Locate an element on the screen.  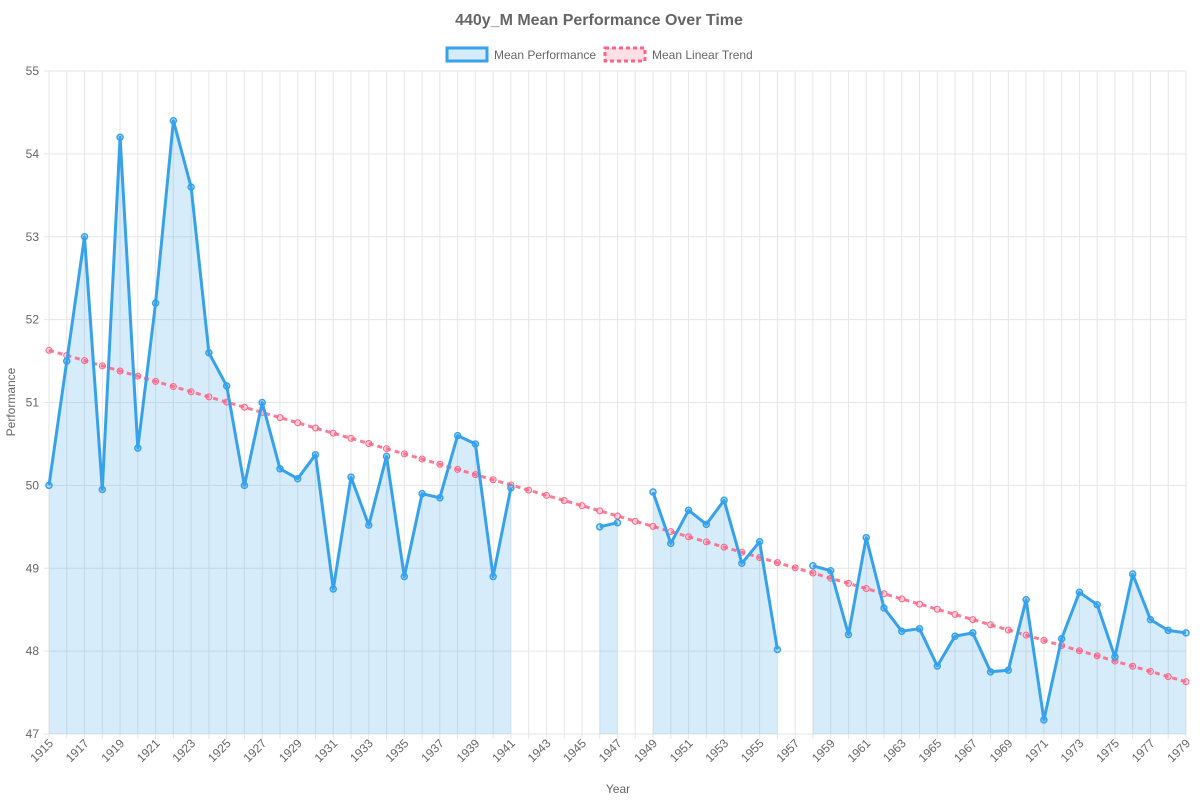
trend-point-1930 is located at coordinates (315, 428).